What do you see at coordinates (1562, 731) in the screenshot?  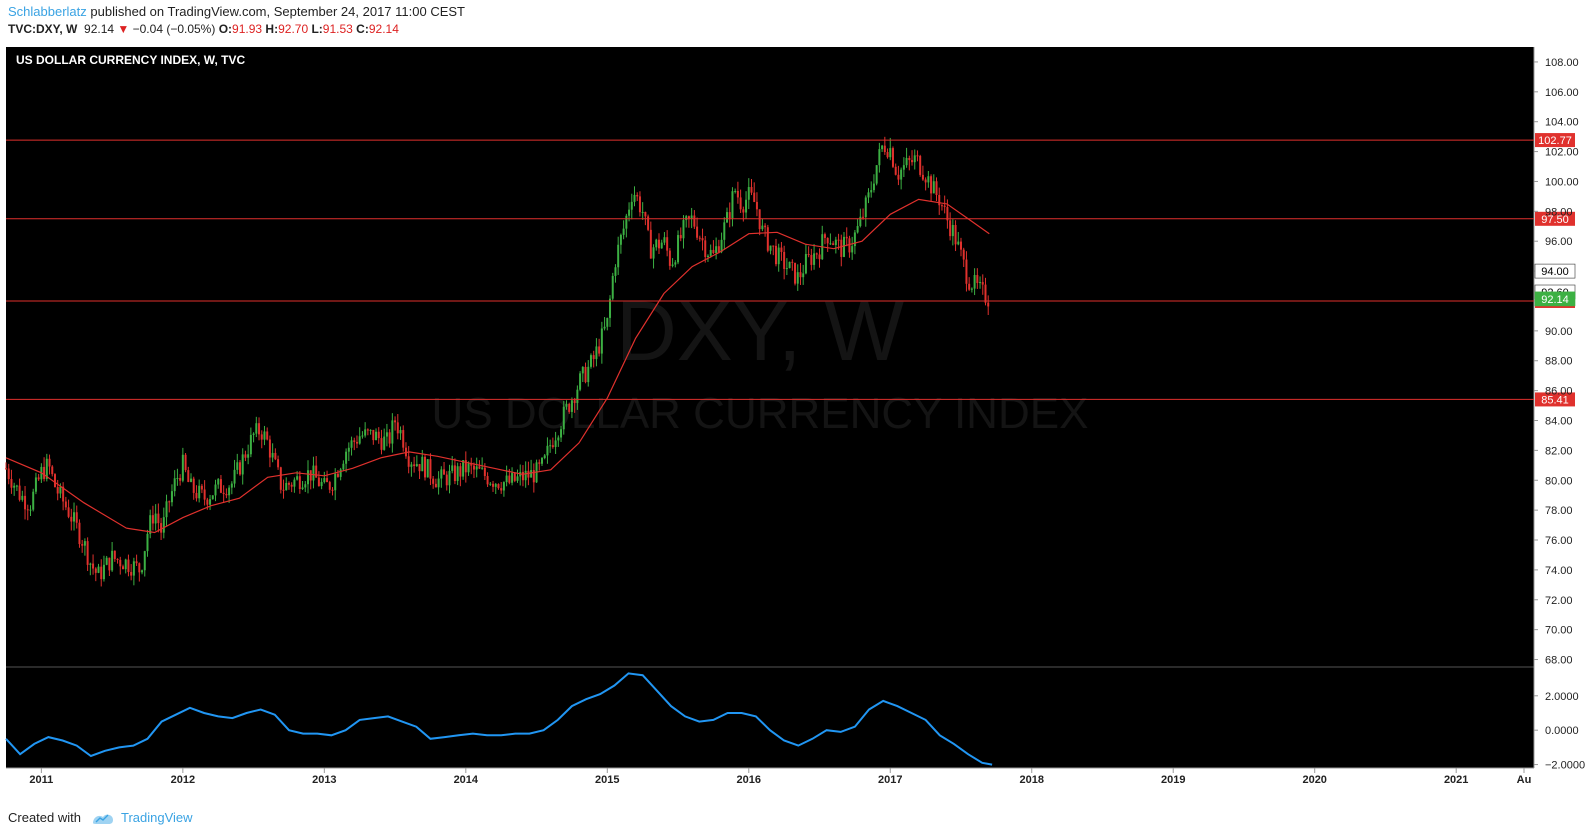 I see `osc-tick-1: 0.0000` at bounding box center [1562, 731].